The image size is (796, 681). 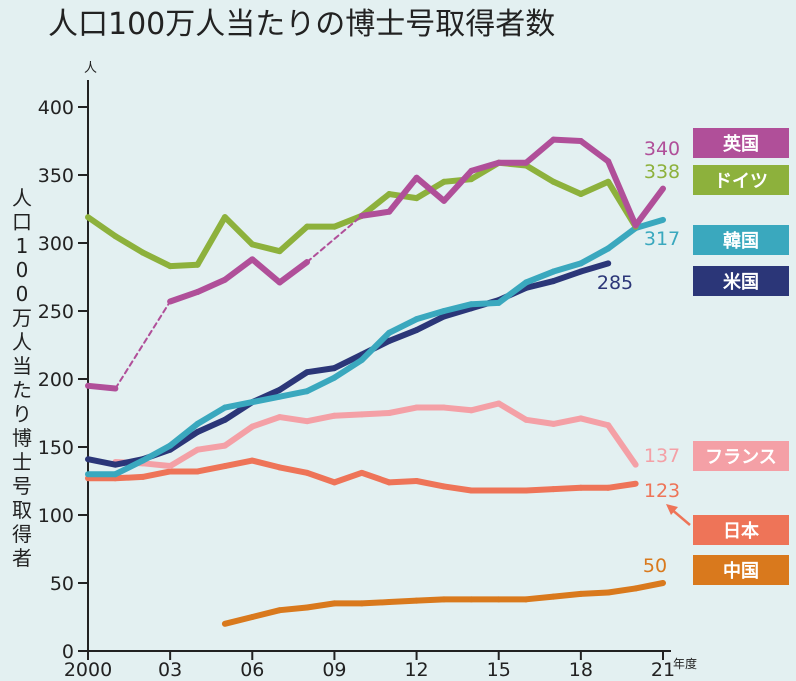 What do you see at coordinates (663, 670) in the screenshot?
I see `x-tick-label: 21` at bounding box center [663, 670].